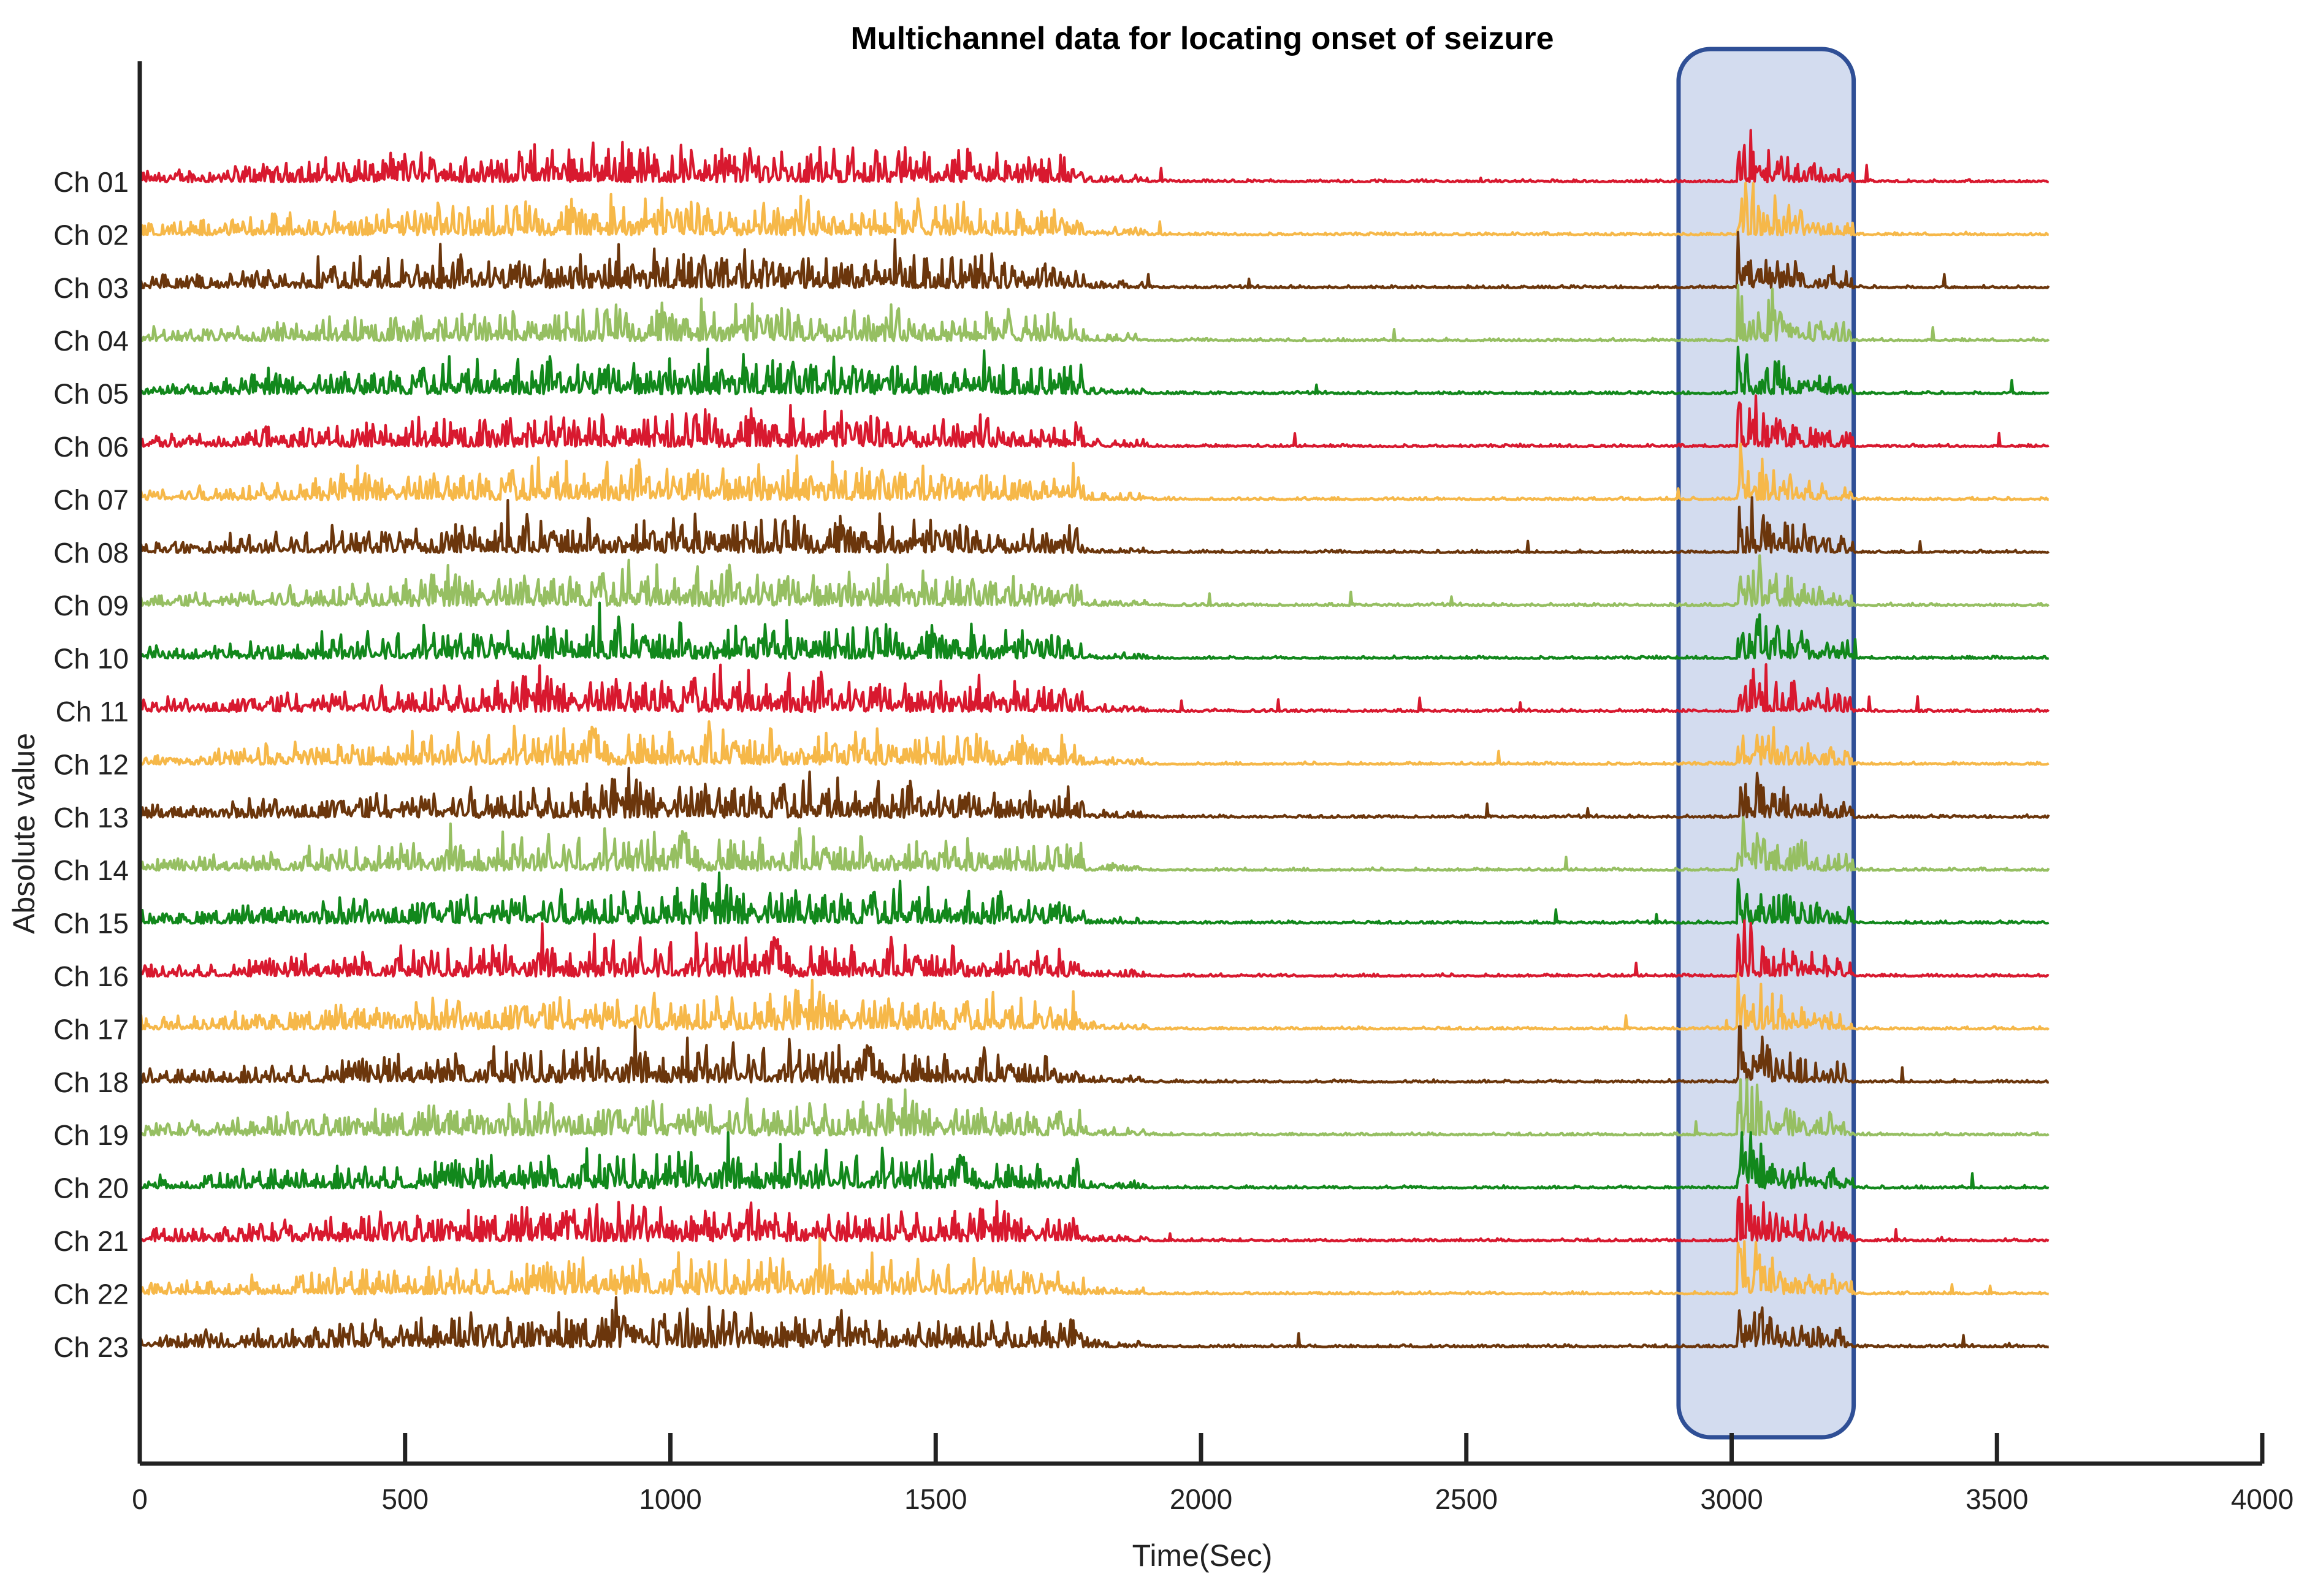 Image resolution: width=2307 pixels, height=1596 pixels. I want to click on channel-label: Ch 04, so click(91, 341).